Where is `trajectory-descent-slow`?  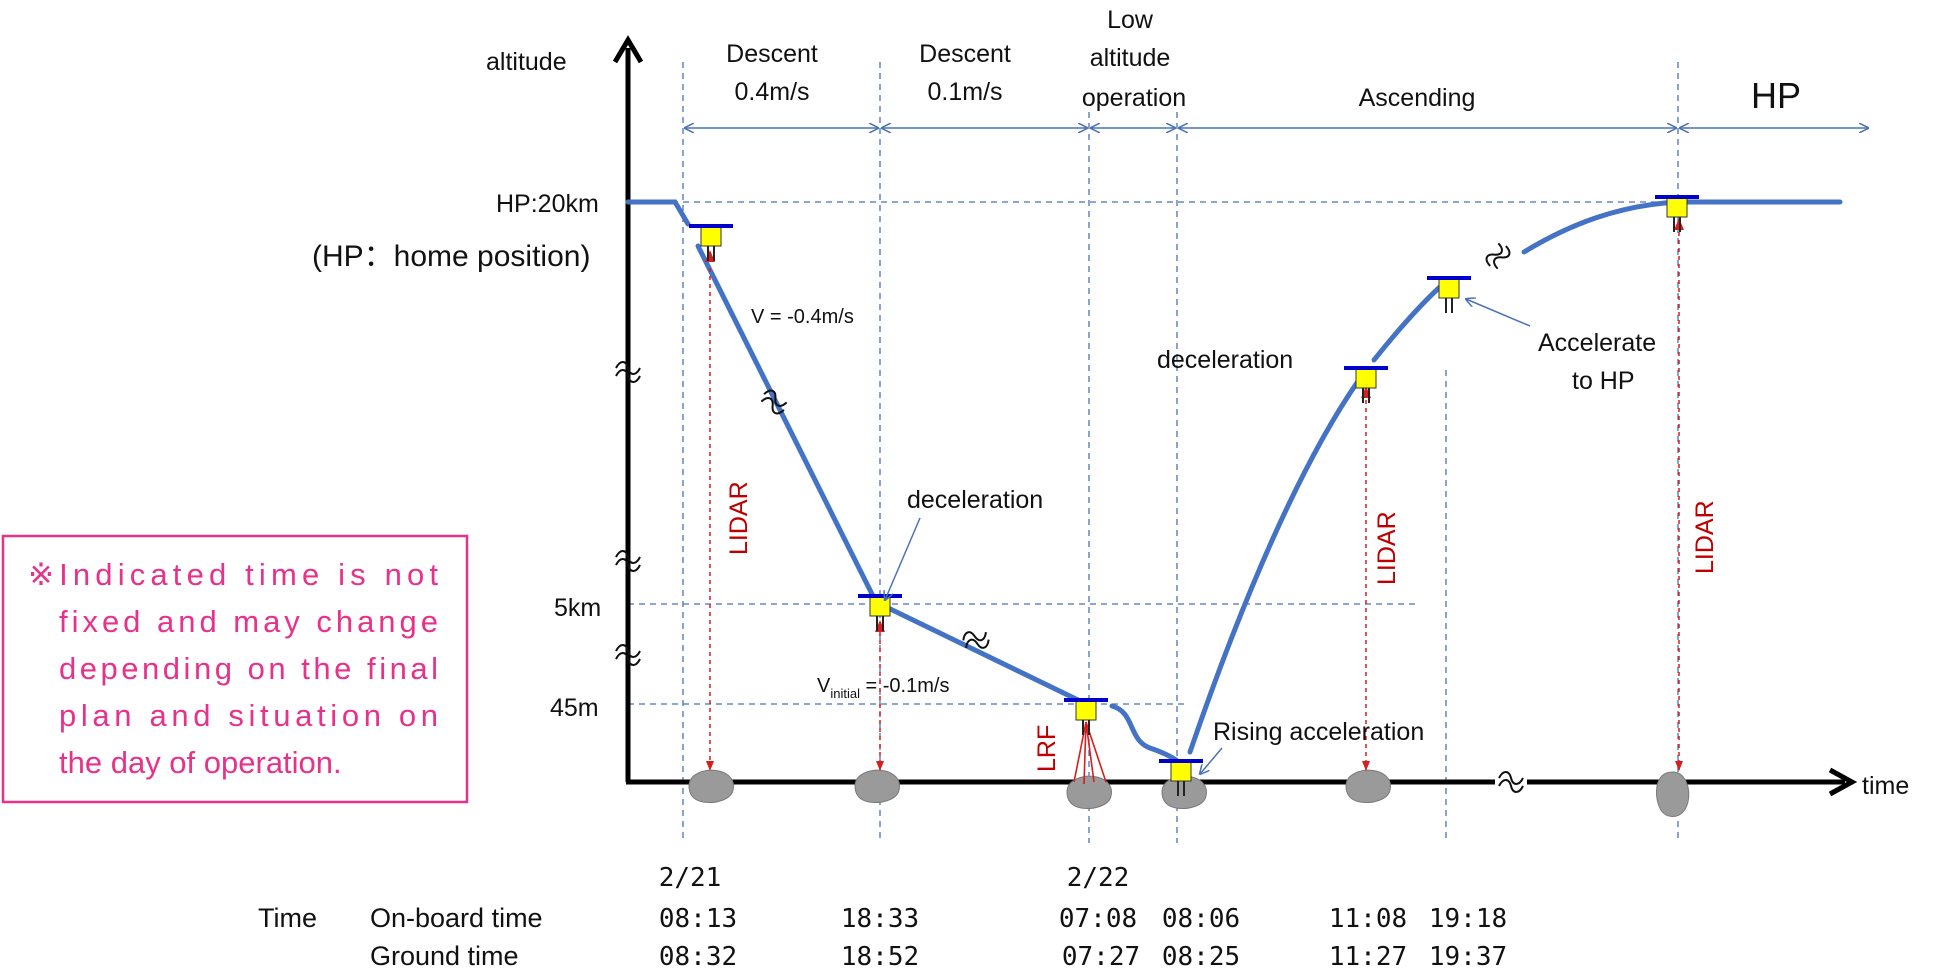
trajectory-descent-slow is located at coordinates (979, 652).